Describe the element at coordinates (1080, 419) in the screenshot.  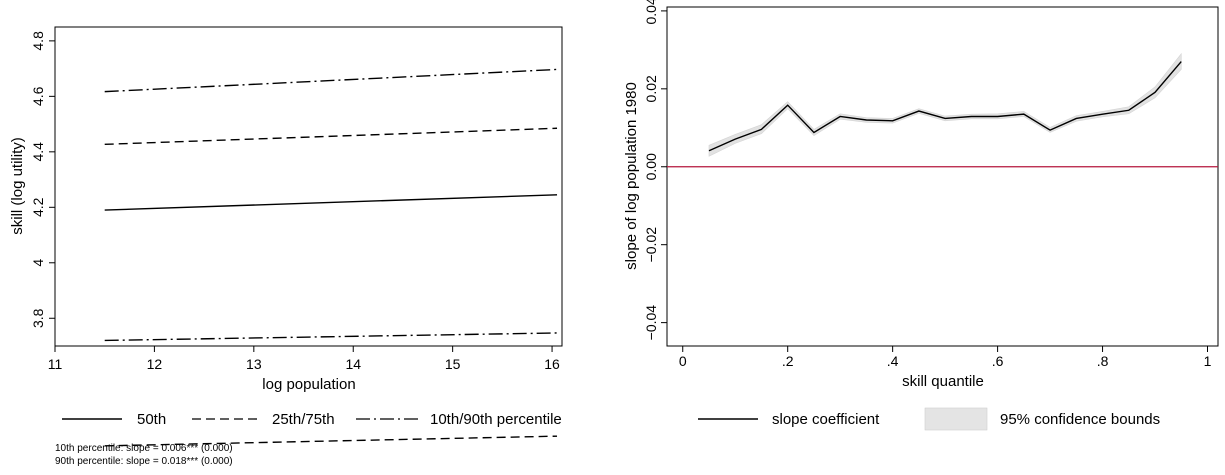
I see `legend-label-confidence-bounds: 95% confidence bounds` at that location.